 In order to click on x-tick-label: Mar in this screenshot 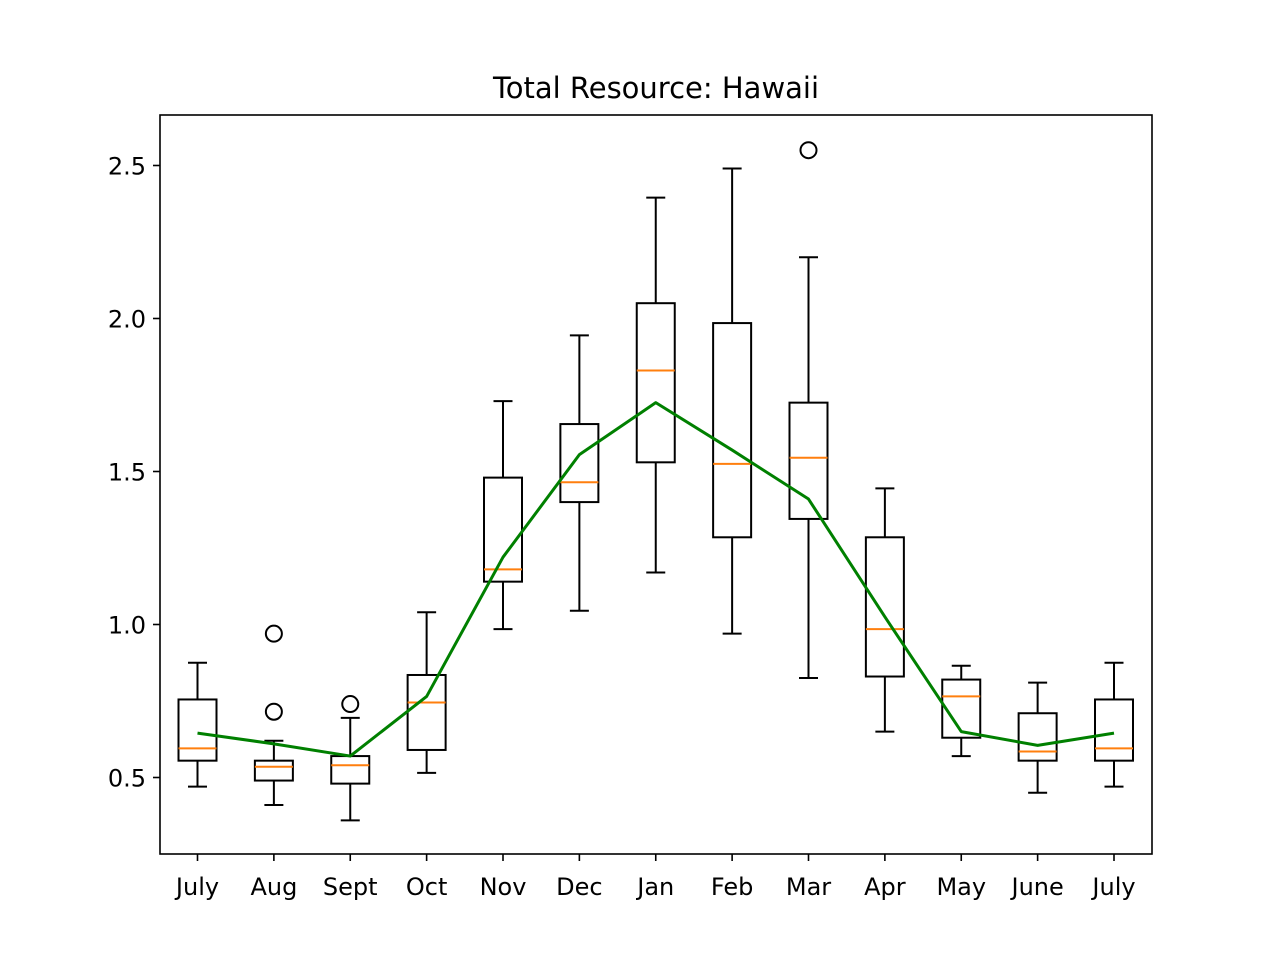, I will do `click(808, 887)`.